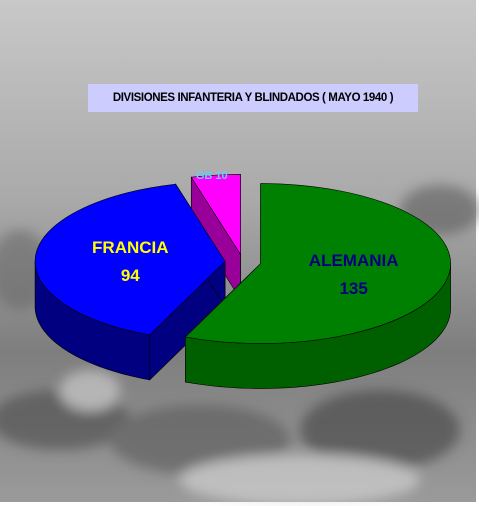  What do you see at coordinates (353, 288) in the screenshot?
I see `slice-label-value: 135` at bounding box center [353, 288].